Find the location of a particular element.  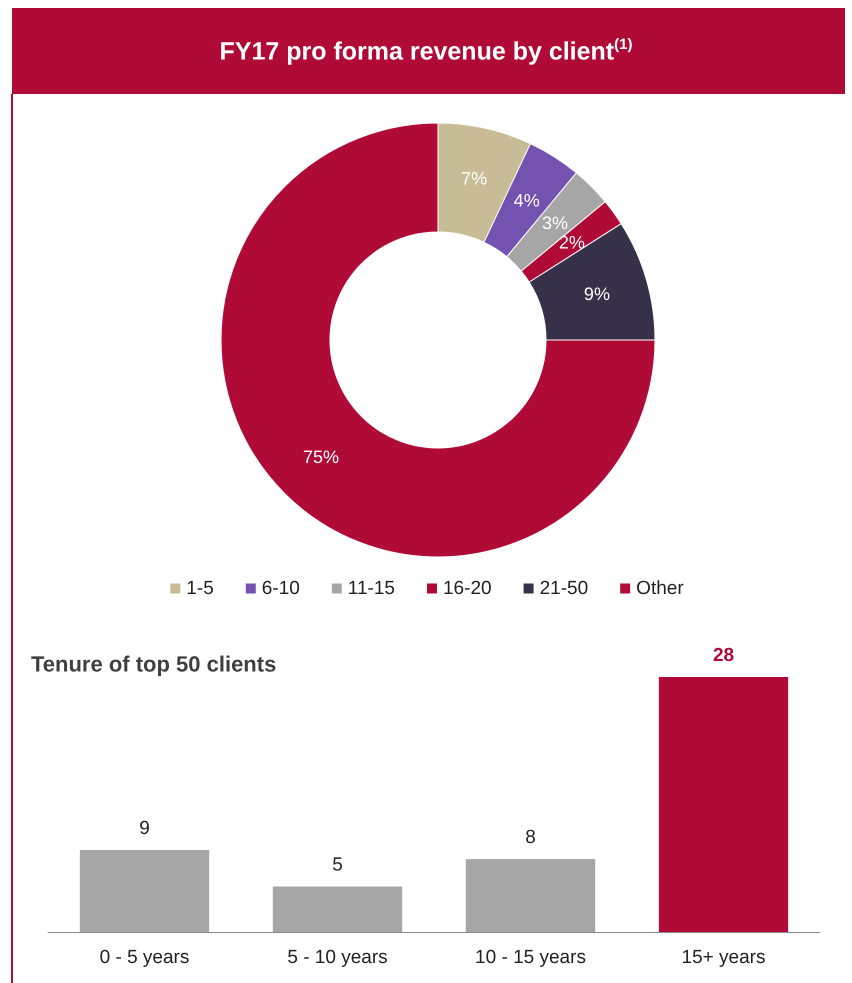

legend-label: 6-10 is located at coordinates (281, 588).